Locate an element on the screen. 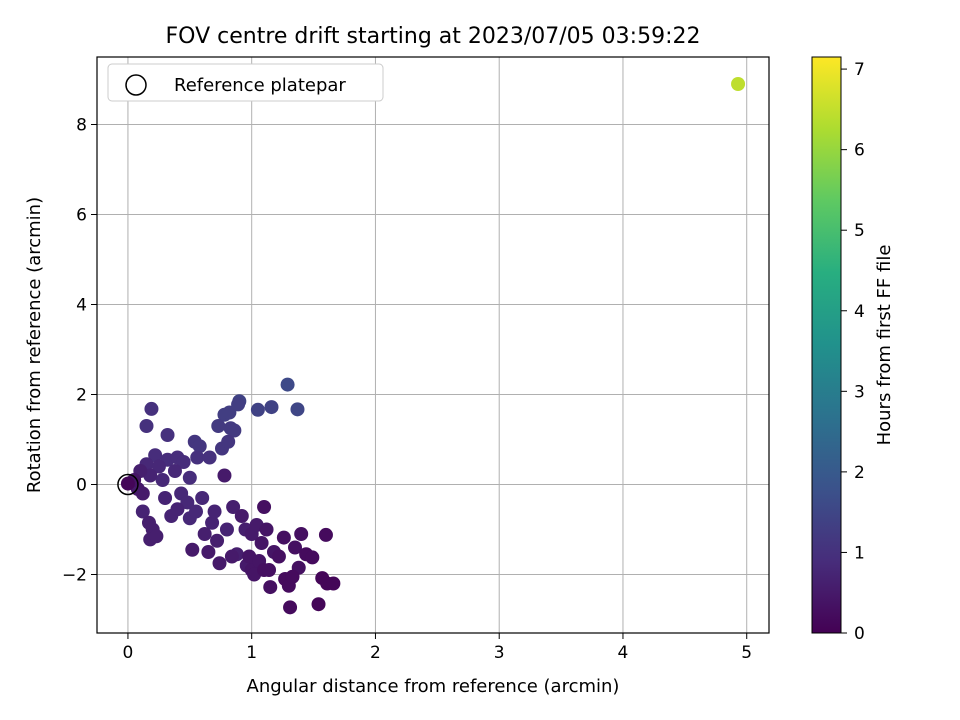 This screenshot has width=960, height=720. y-axis-label: Rotation from reference (arcmin) is located at coordinates (34, 345).